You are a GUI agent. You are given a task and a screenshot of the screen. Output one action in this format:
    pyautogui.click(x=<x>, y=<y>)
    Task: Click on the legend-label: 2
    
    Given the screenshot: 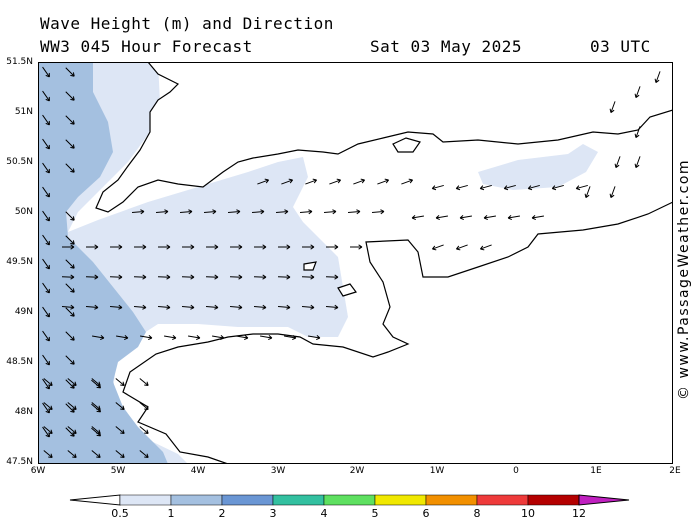 What is the action you would take?
    pyautogui.click(x=222, y=513)
    